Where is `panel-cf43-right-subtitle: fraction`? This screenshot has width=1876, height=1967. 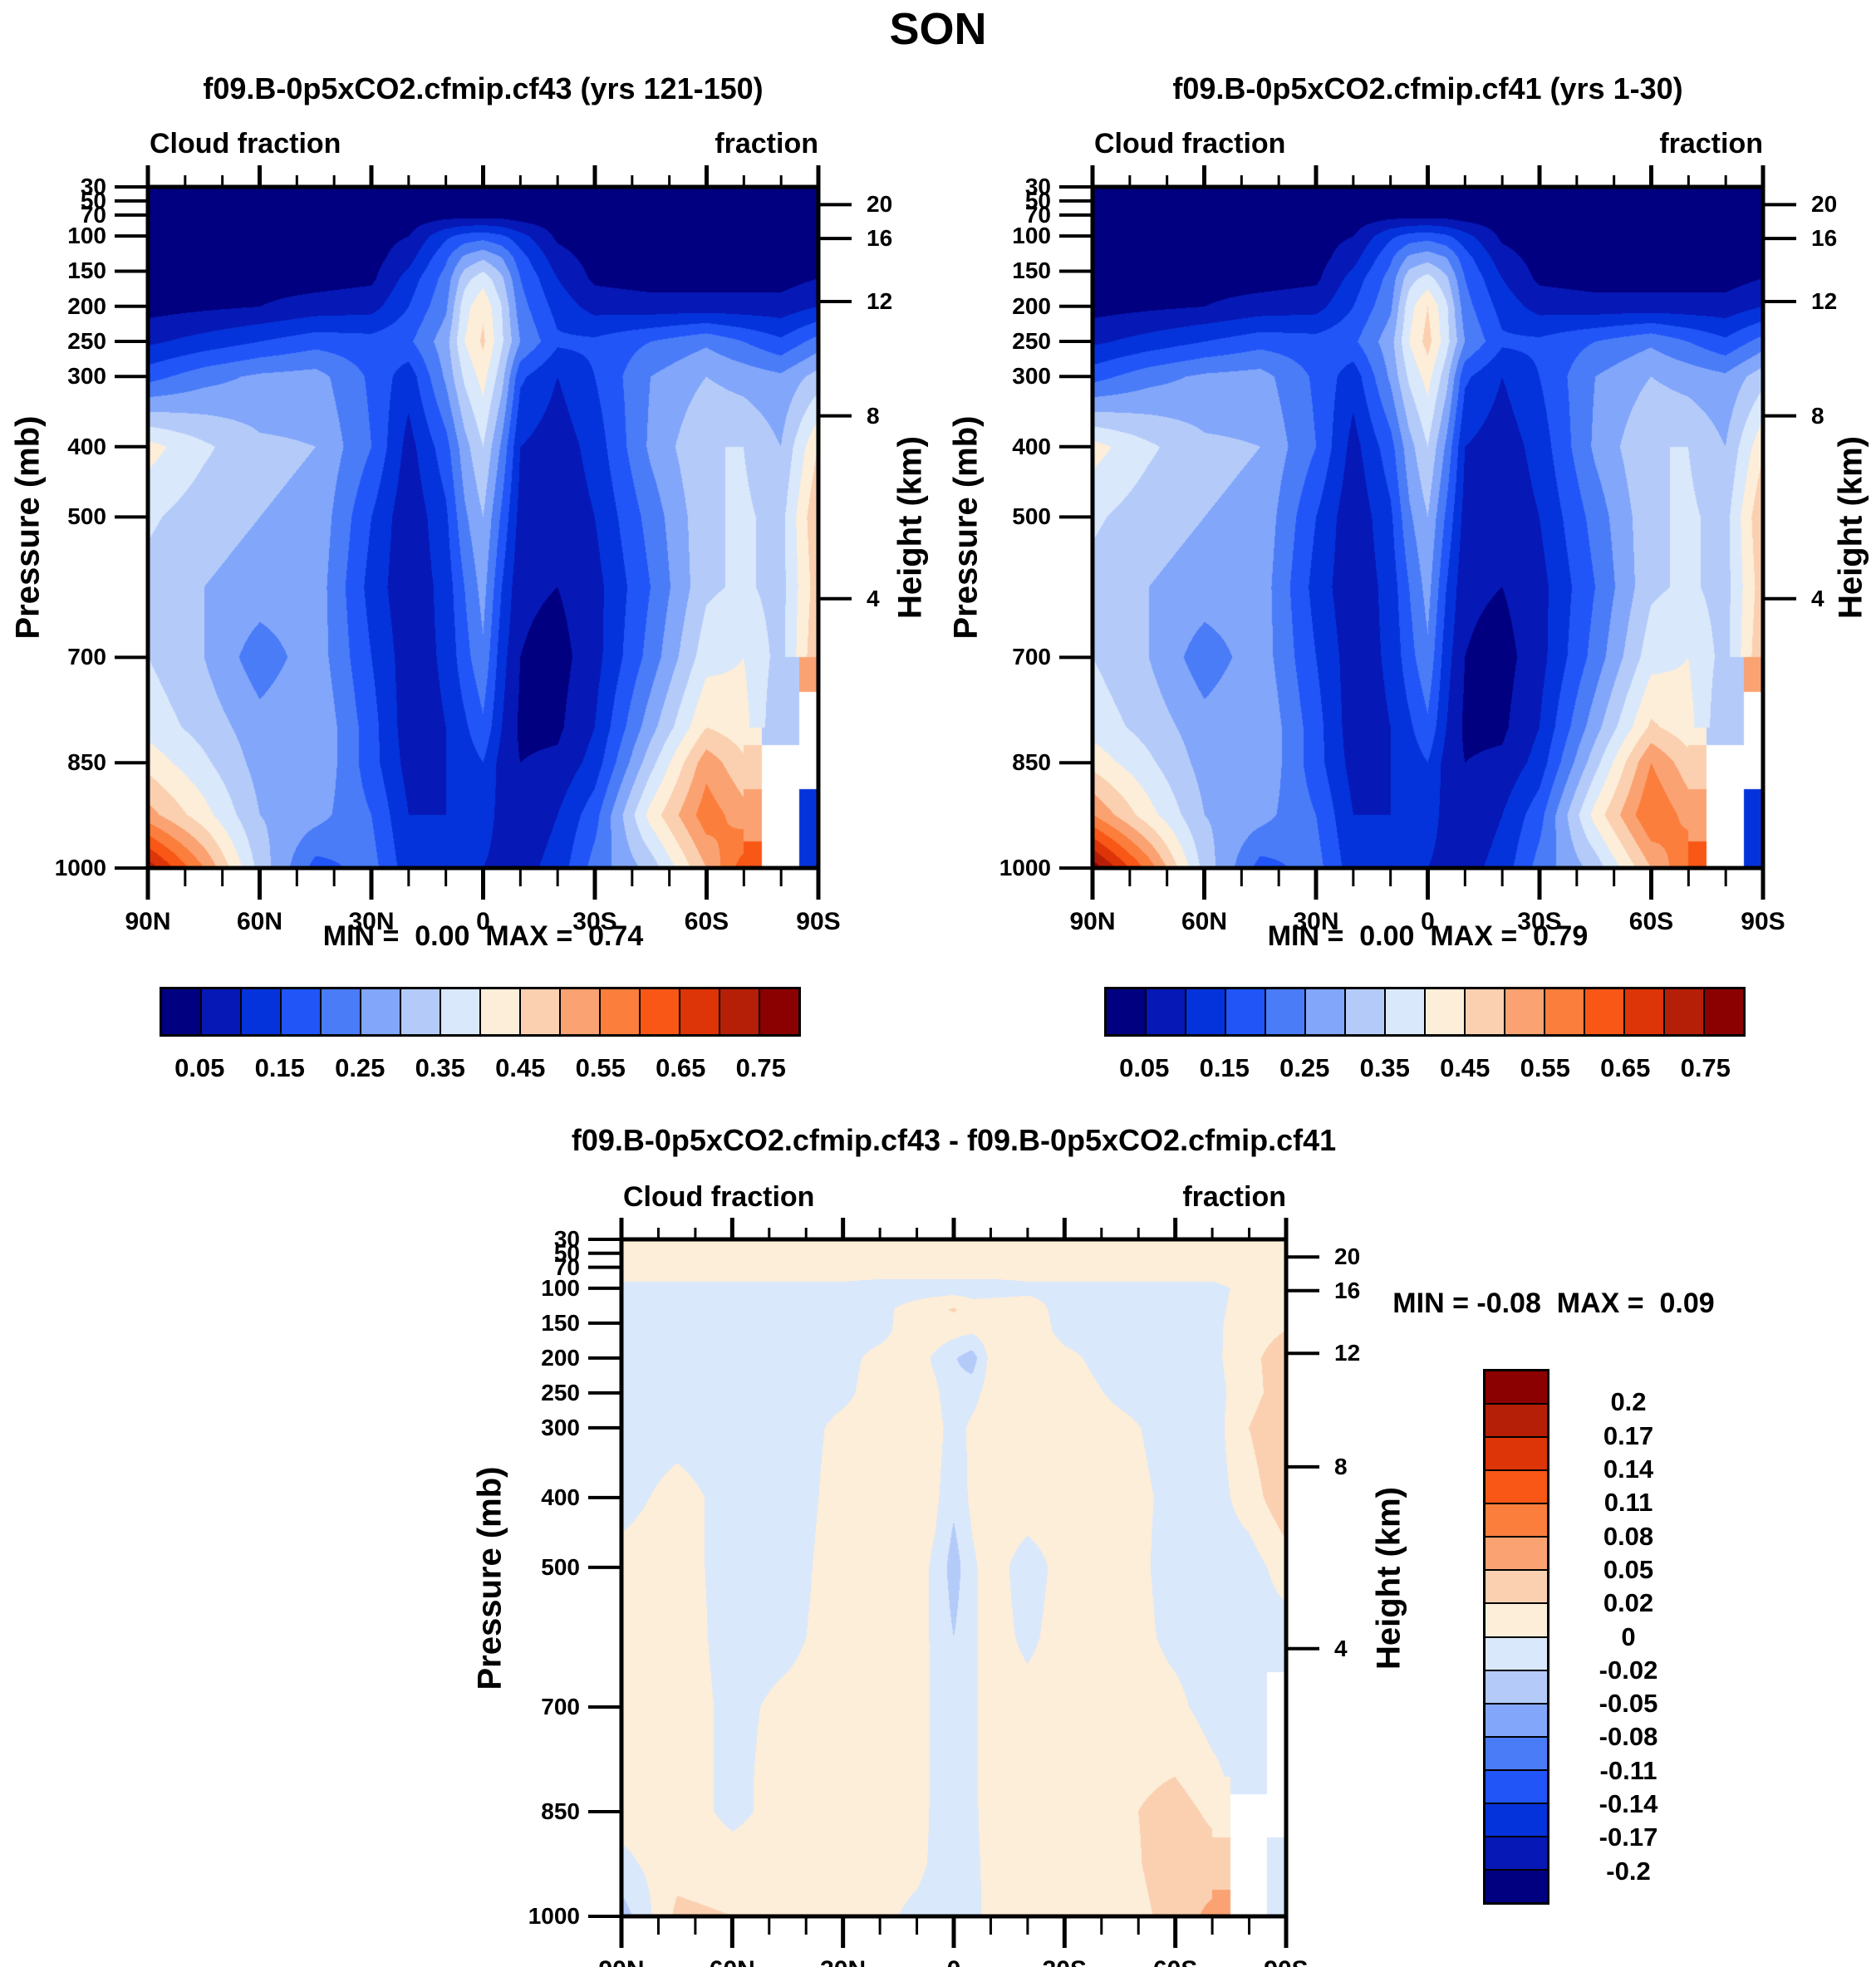 panel-cf43-right-subtitle: fraction is located at coordinates (767, 143).